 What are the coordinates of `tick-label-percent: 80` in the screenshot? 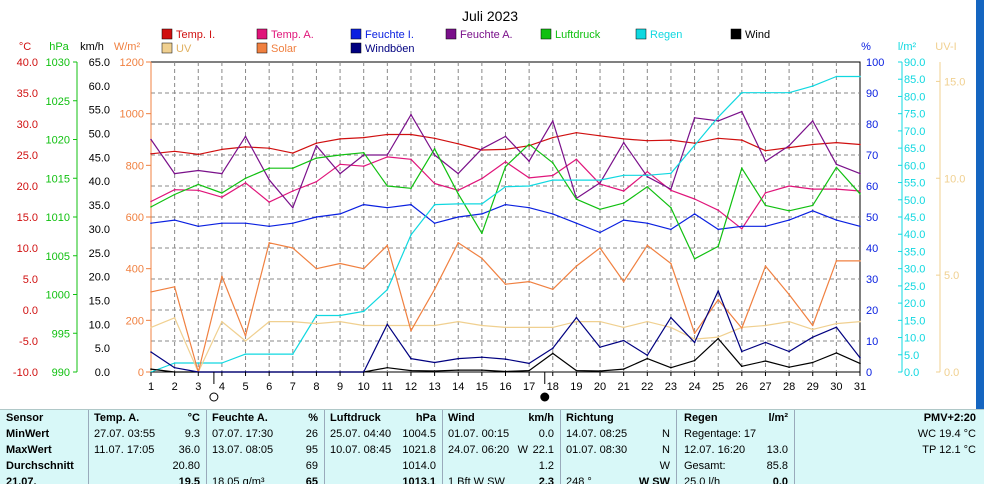 It's located at (872, 125).